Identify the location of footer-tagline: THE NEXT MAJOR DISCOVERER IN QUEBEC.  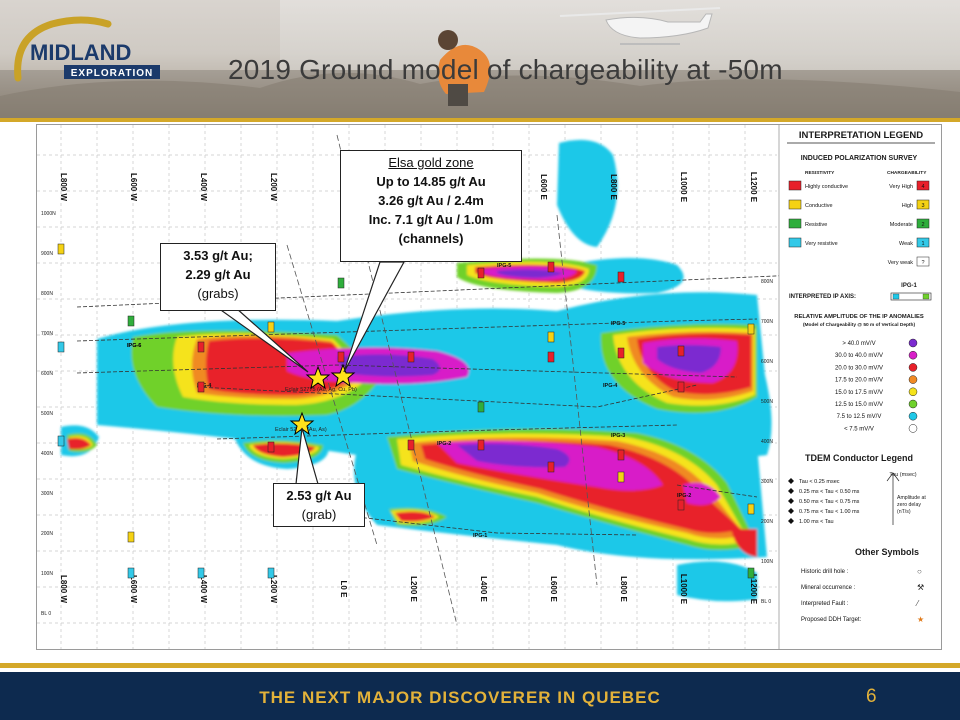
(460, 697).